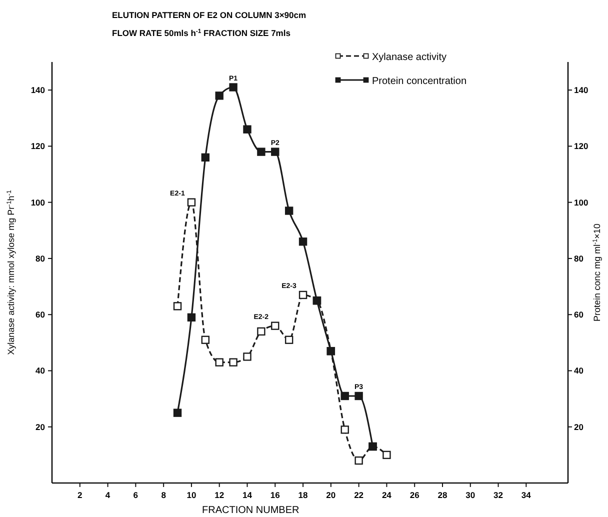 This screenshot has width=608, height=517. What do you see at coordinates (41, 371) in the screenshot?
I see `y-tick-label: 40` at bounding box center [41, 371].